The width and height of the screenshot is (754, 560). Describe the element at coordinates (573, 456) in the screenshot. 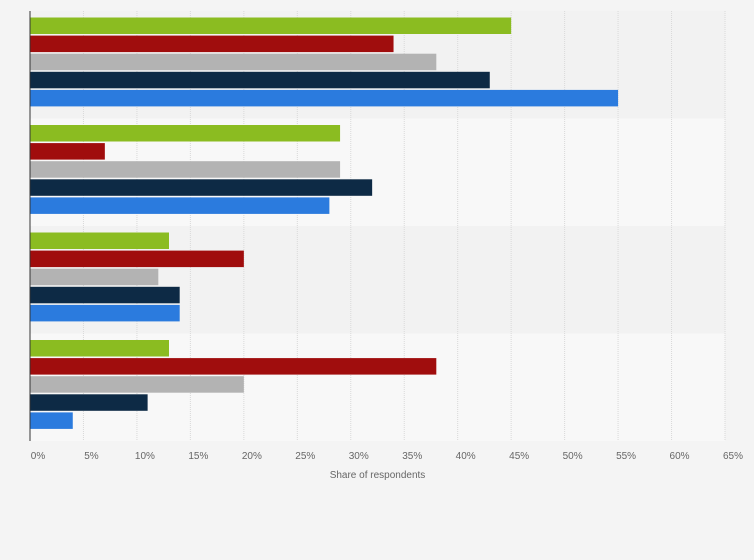

I see `x-tick-label: 50%` at that location.